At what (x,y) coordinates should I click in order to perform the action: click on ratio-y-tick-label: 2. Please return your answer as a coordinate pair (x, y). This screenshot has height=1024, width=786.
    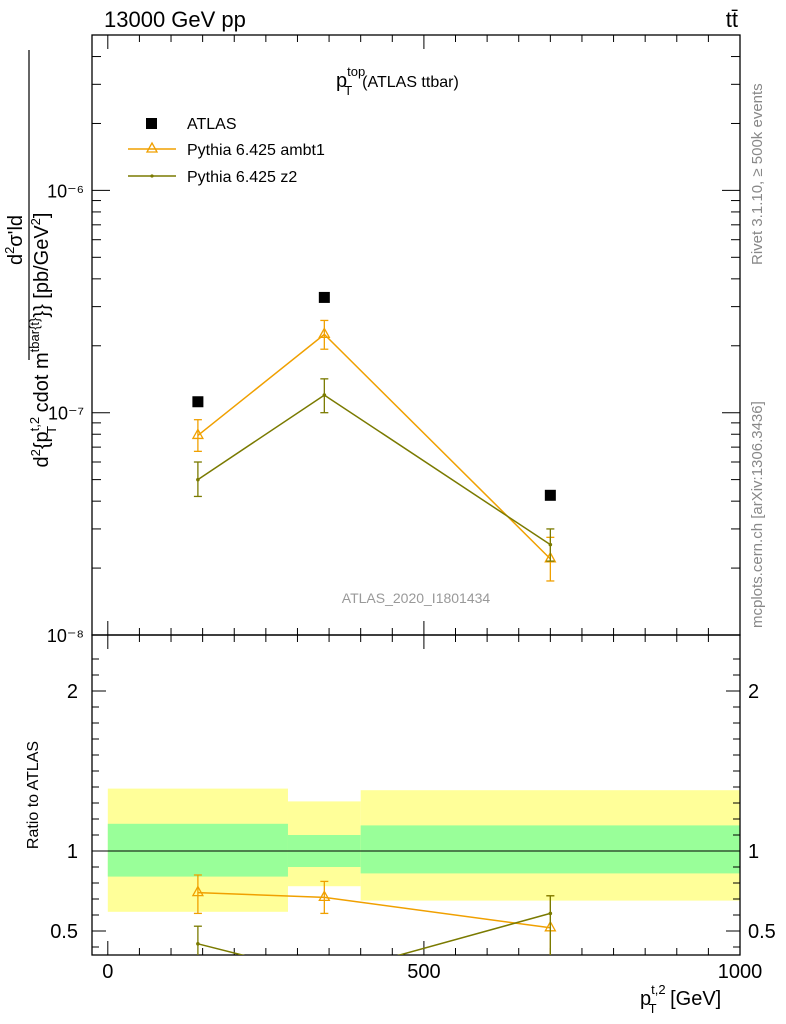
    Looking at the image, I should click on (72, 692).